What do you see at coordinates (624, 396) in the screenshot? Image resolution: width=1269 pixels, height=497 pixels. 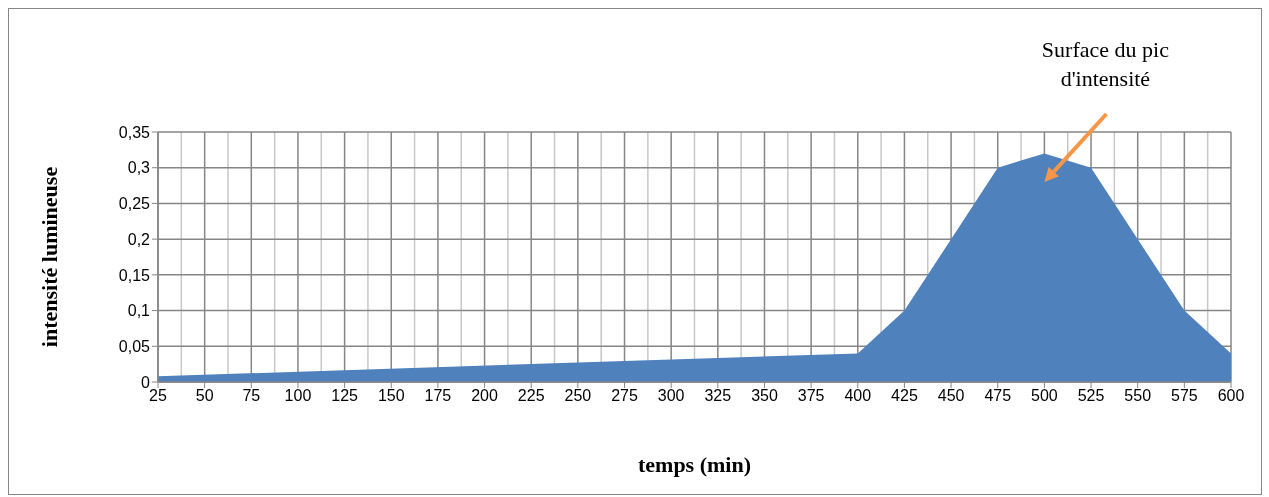 I see `x-tick-label: 275` at bounding box center [624, 396].